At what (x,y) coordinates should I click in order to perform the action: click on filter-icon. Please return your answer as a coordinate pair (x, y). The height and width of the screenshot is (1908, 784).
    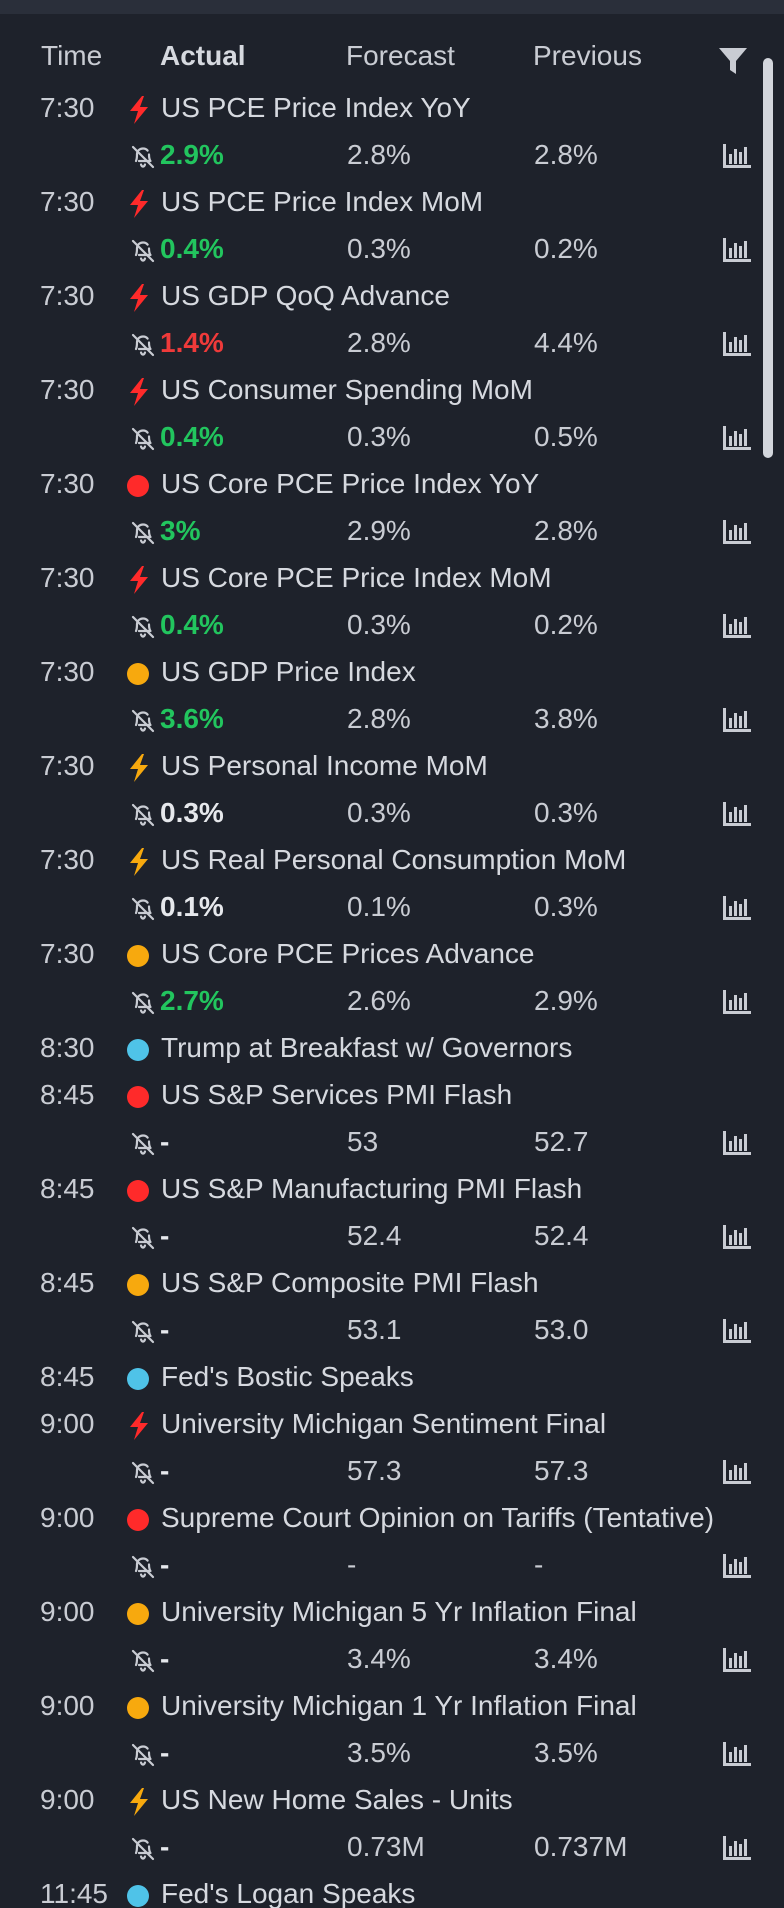
    Looking at the image, I should click on (733, 61).